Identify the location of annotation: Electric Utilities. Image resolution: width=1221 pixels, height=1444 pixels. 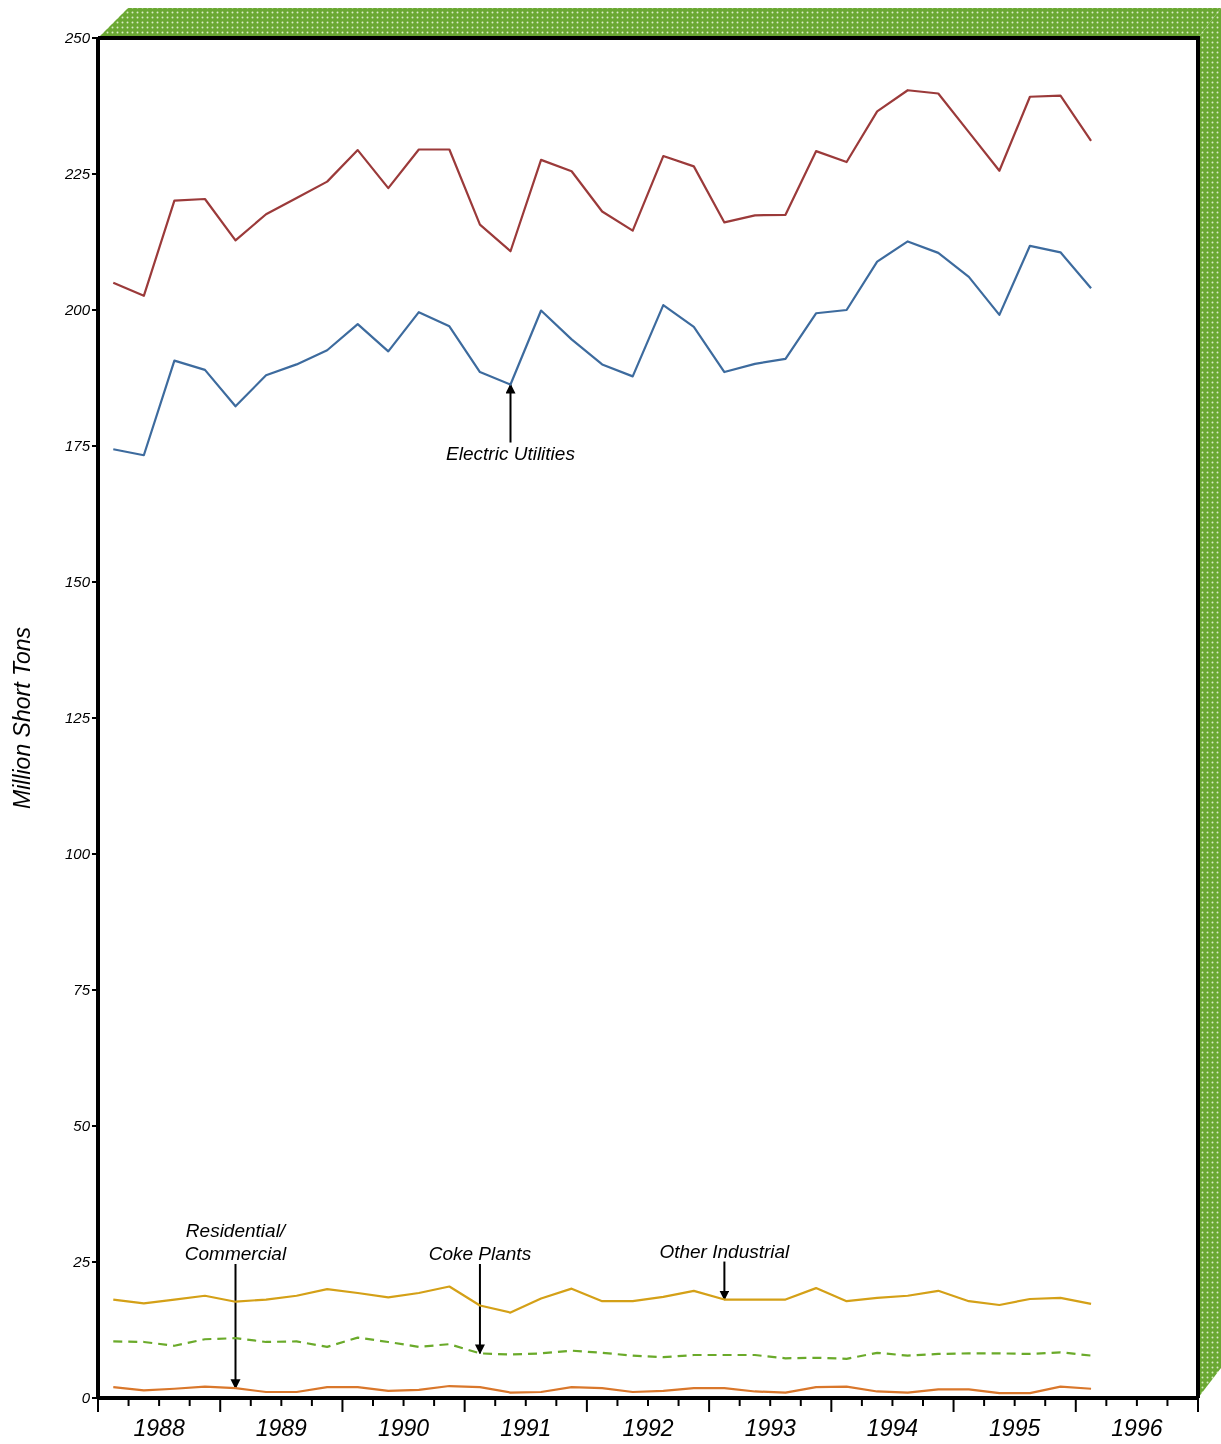
(511, 453).